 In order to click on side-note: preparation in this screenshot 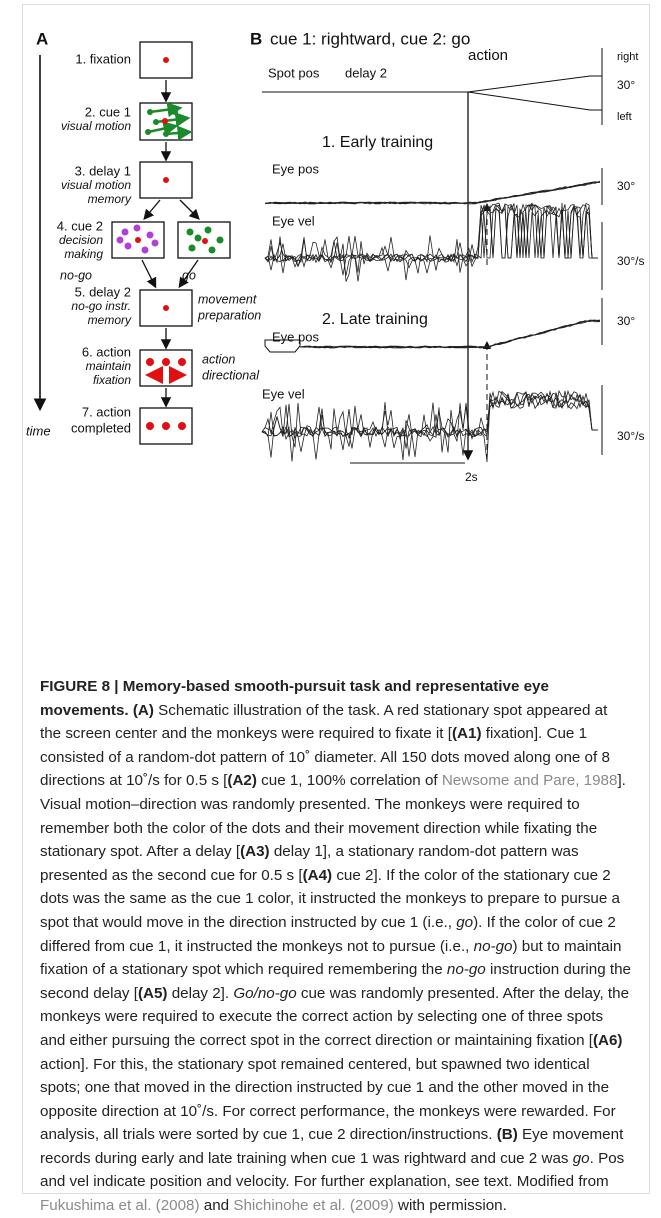, I will do `click(229, 315)`.